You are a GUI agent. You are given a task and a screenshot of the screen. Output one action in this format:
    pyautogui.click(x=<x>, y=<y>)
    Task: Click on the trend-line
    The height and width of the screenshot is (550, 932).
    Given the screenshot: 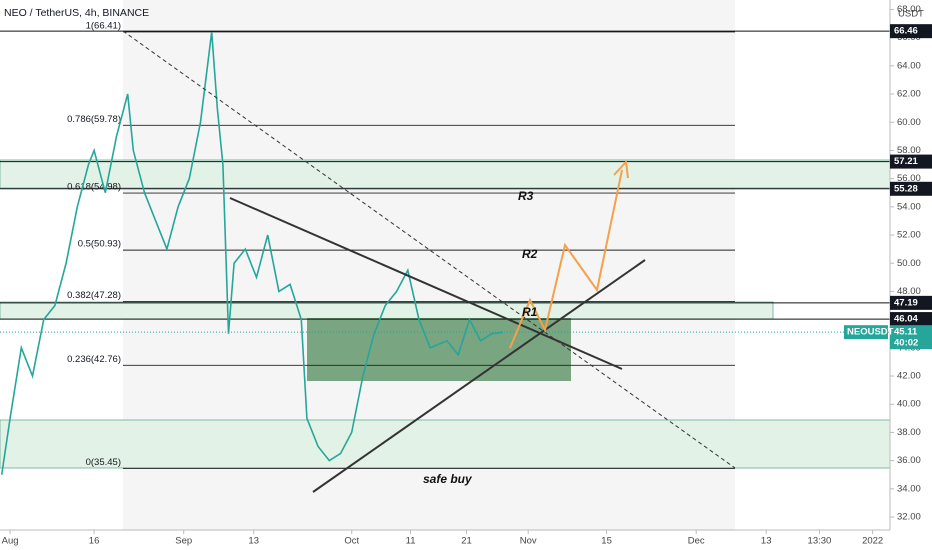 What is the action you would take?
    pyautogui.click(x=426, y=283)
    